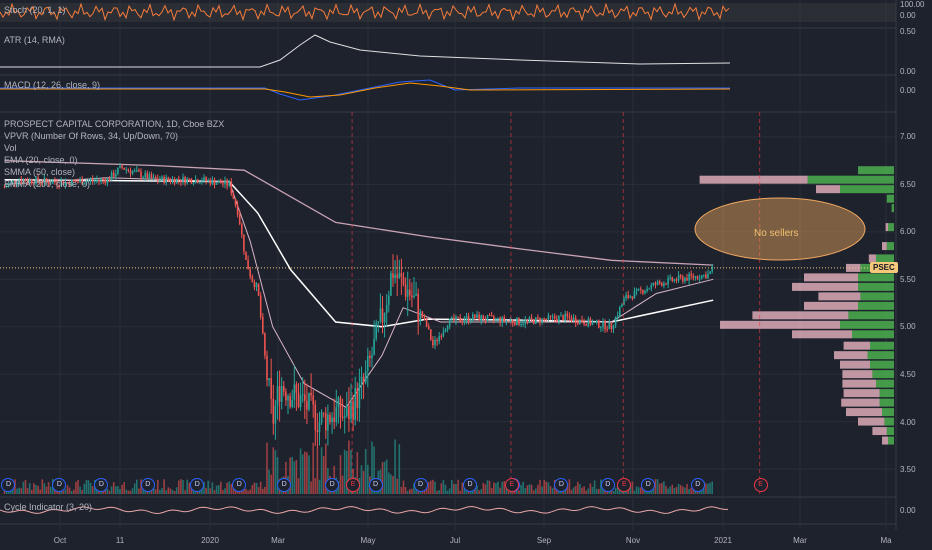 This screenshot has height=550, width=932. I want to click on macd-line, so click(365, 90).